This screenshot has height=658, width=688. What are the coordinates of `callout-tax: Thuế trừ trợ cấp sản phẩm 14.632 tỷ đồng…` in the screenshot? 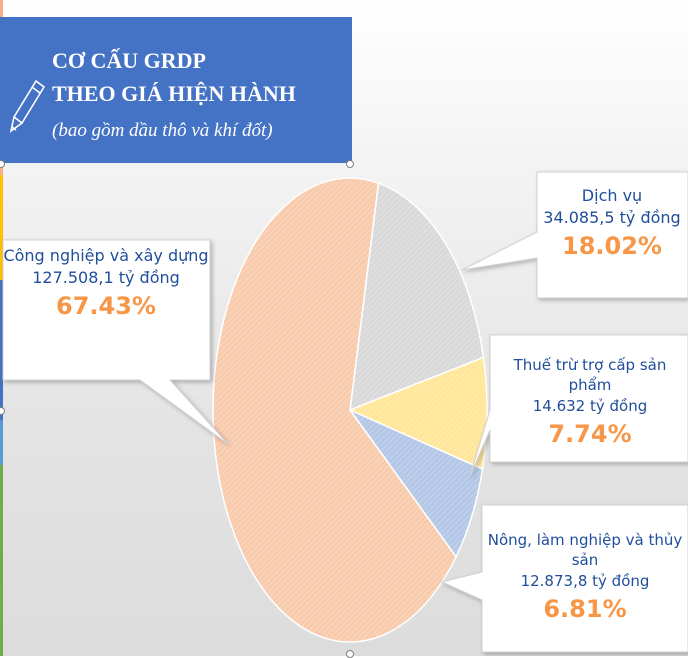 It's located at (590, 402).